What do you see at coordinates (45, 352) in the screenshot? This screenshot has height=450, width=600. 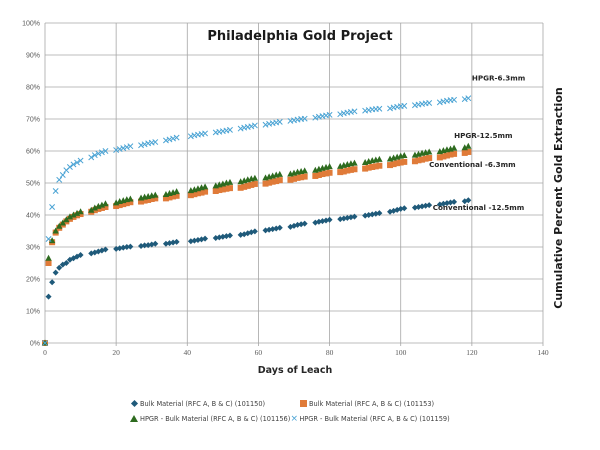 I see `x-tick-label: 0` at bounding box center [45, 352].